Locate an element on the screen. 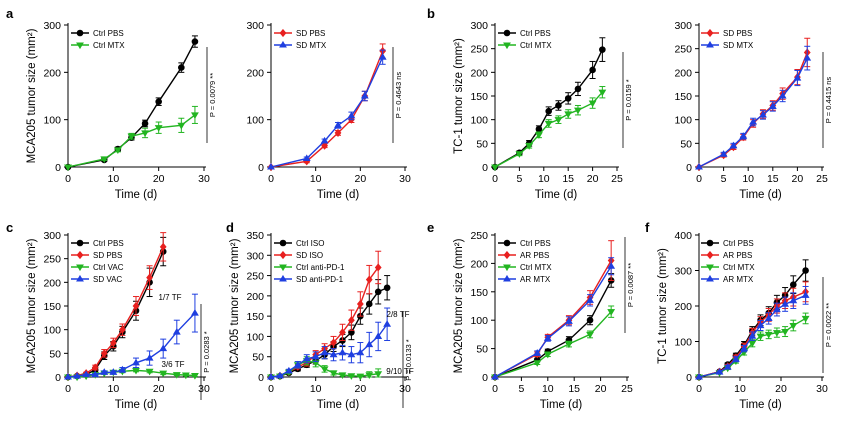  x-tick-label: 25 is located at coordinates (627, 389).